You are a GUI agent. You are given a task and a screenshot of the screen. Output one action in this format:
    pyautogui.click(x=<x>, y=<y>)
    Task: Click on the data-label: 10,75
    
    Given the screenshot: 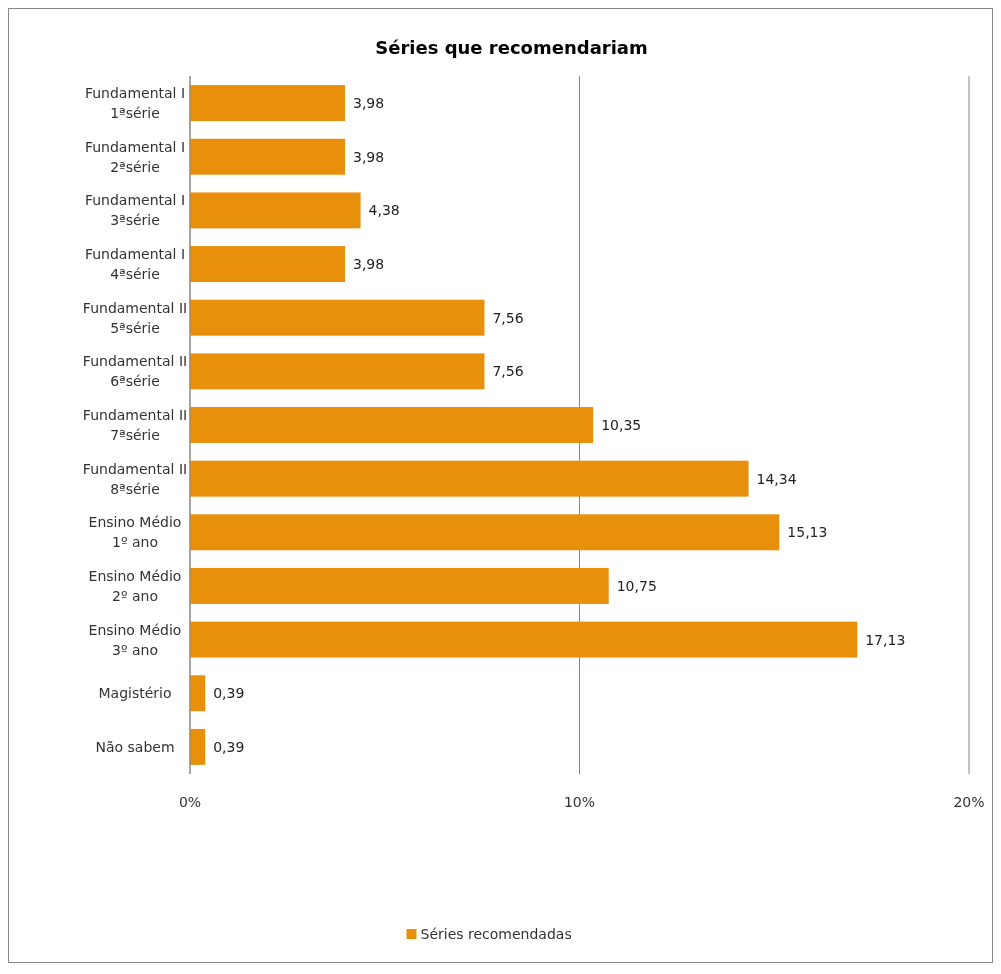 What is the action you would take?
    pyautogui.click(x=636, y=585)
    